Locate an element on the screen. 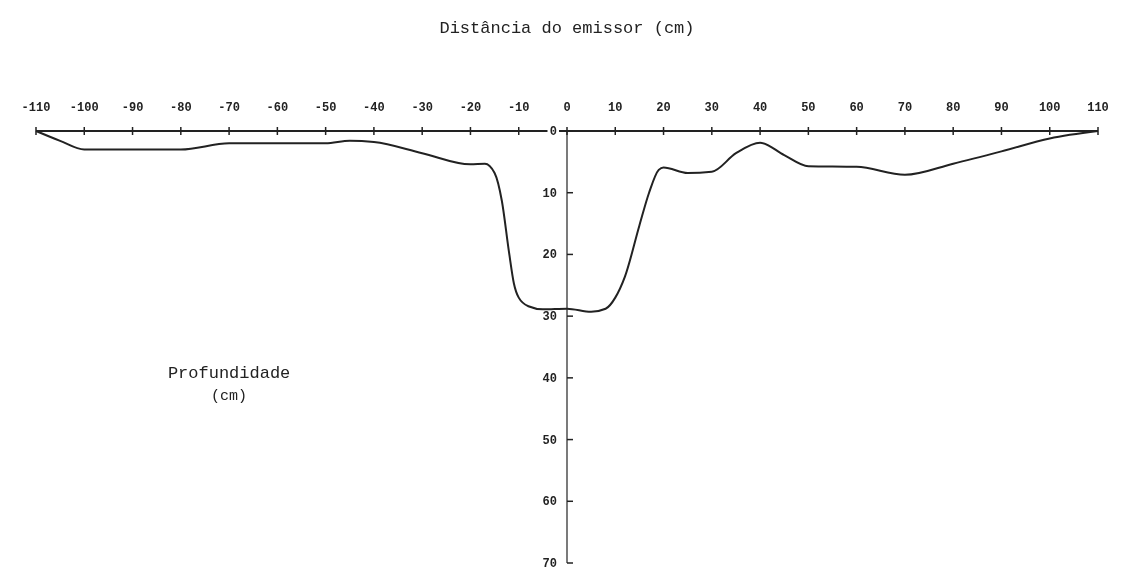 The width and height of the screenshot is (1130, 584). x-tick-label: 40 is located at coordinates (760, 108).